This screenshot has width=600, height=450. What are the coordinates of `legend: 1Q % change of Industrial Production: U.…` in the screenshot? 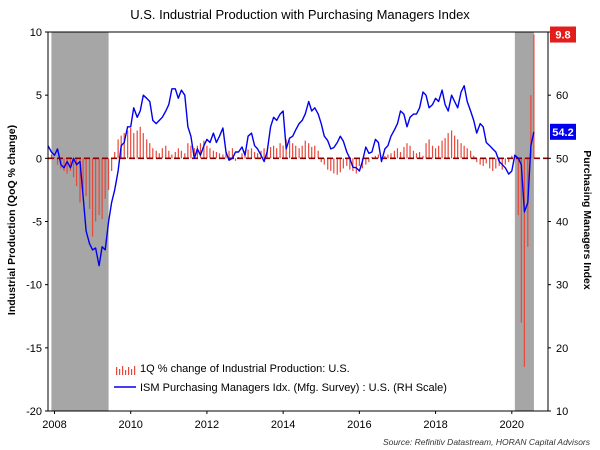 It's located at (280, 378).